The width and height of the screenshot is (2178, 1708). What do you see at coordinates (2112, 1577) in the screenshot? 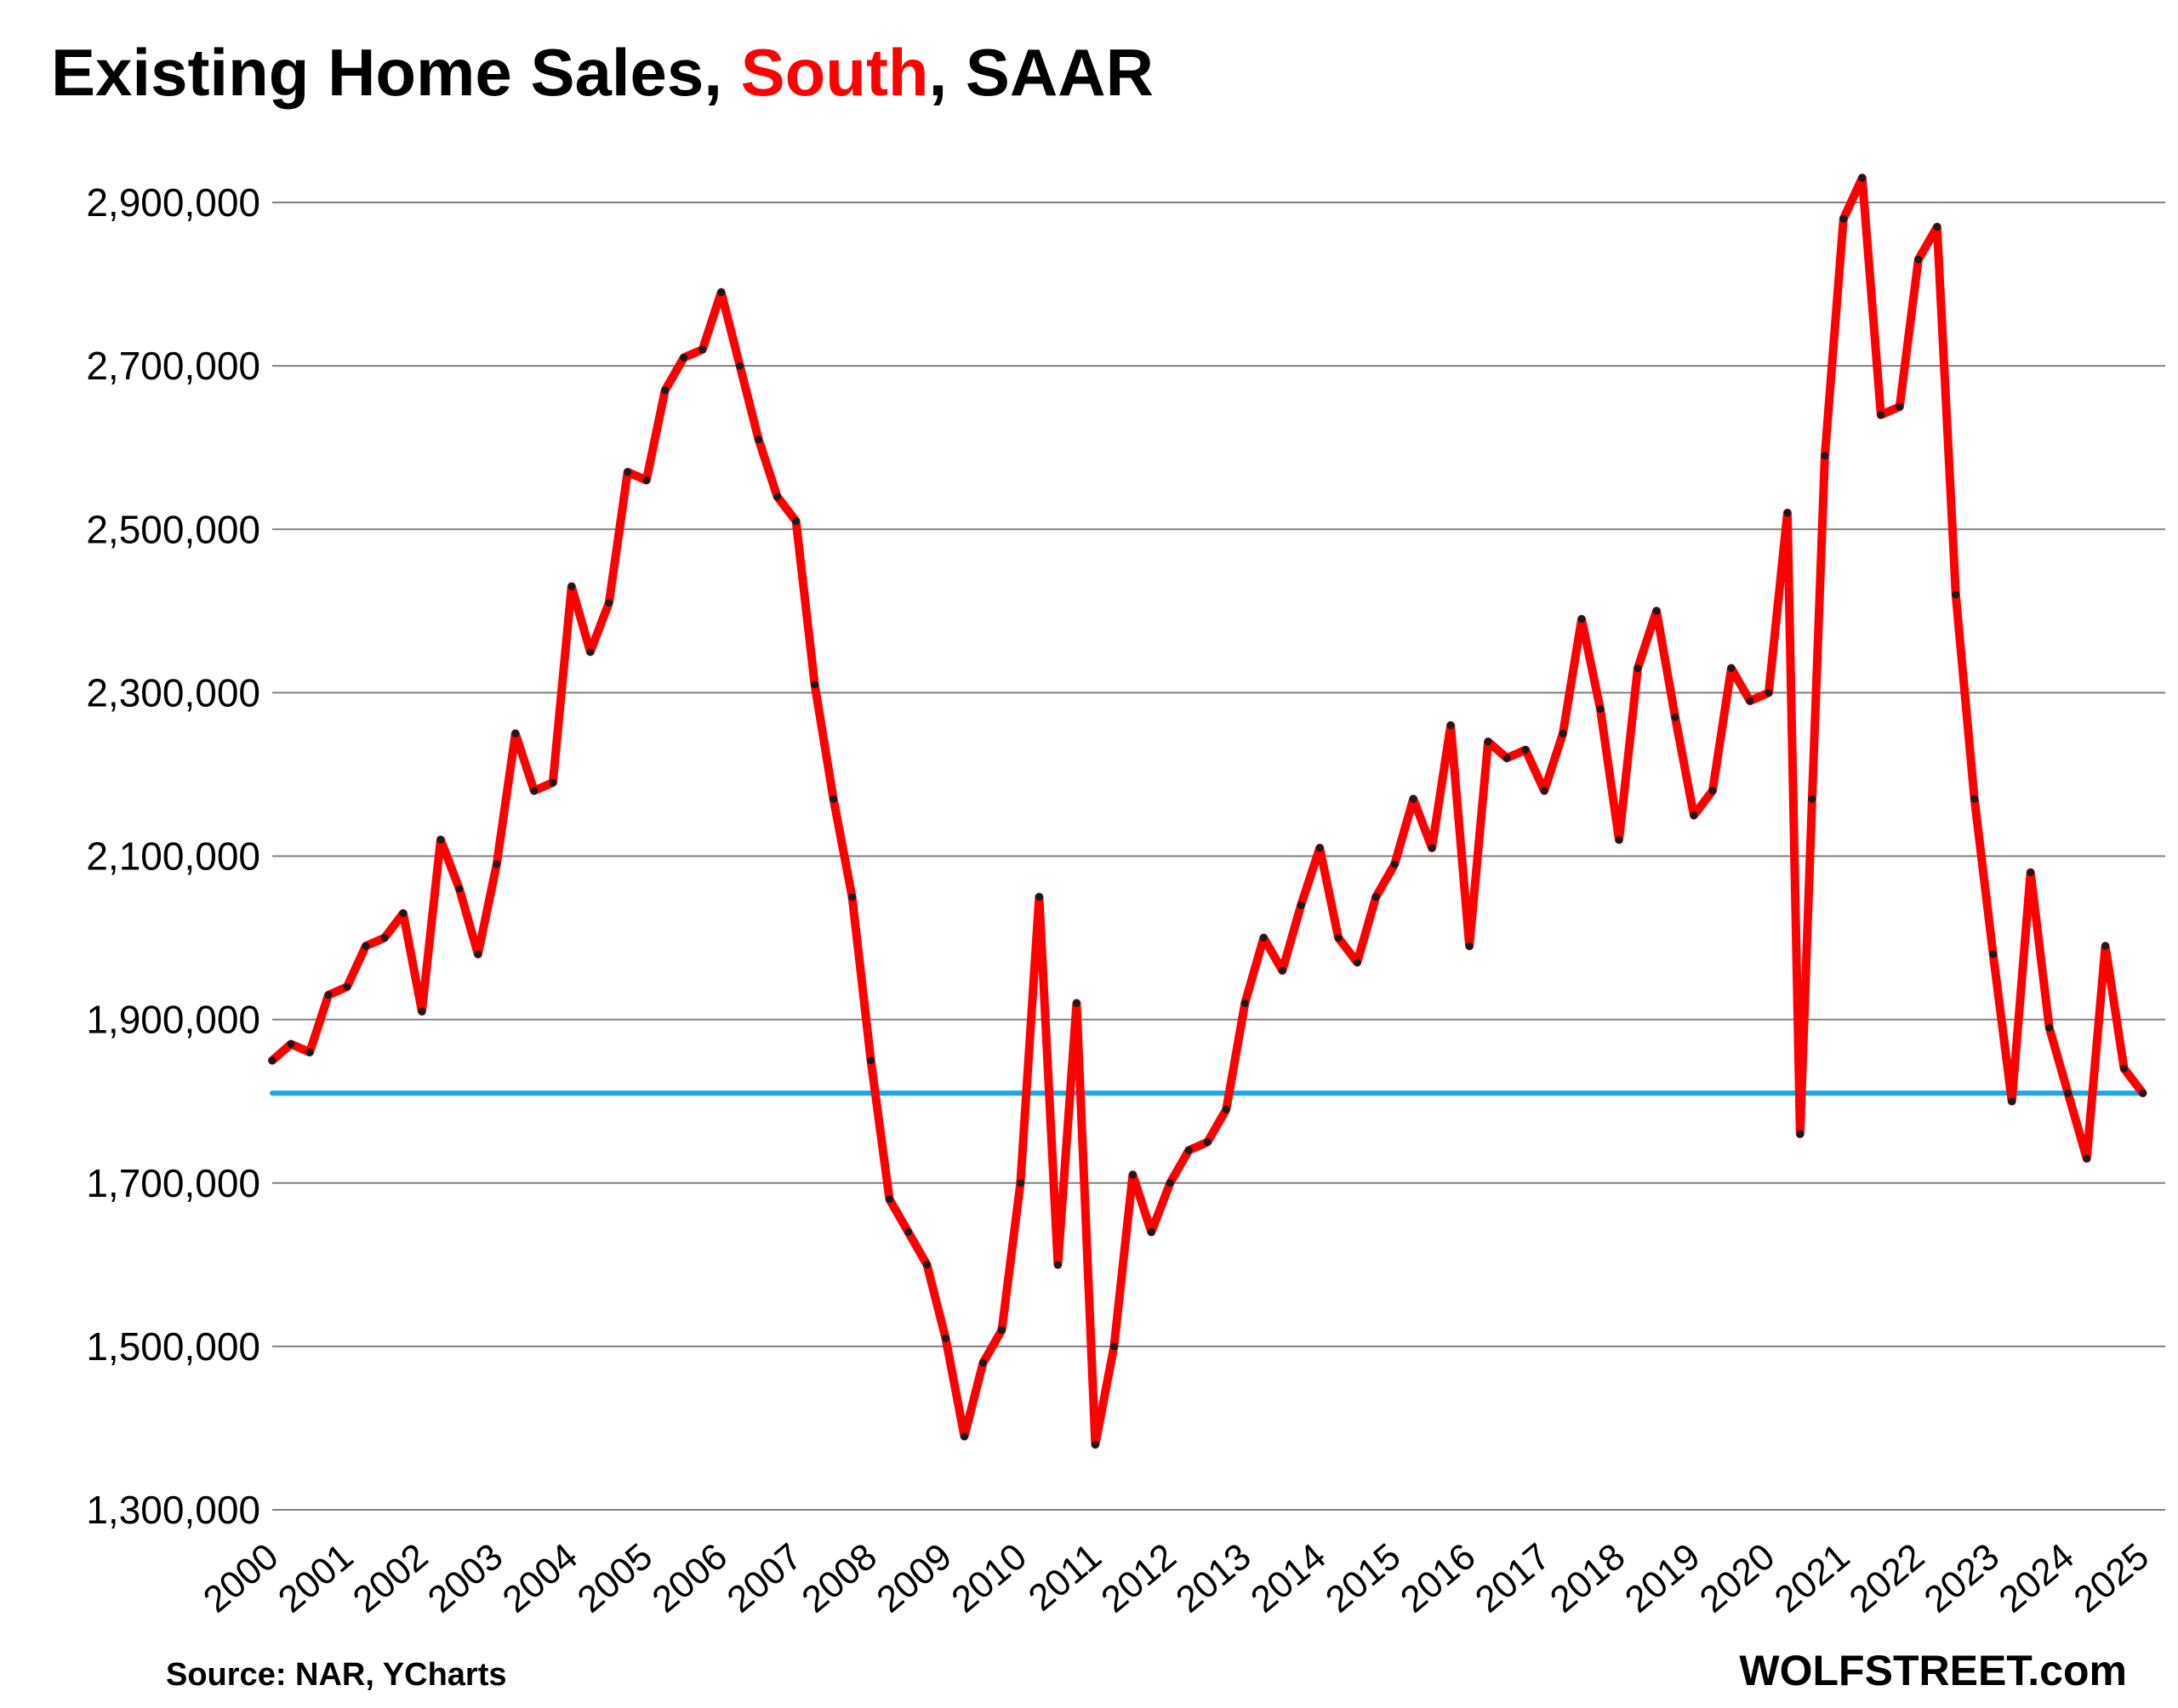
I see `x-tick-label: 2025` at bounding box center [2112, 1577].